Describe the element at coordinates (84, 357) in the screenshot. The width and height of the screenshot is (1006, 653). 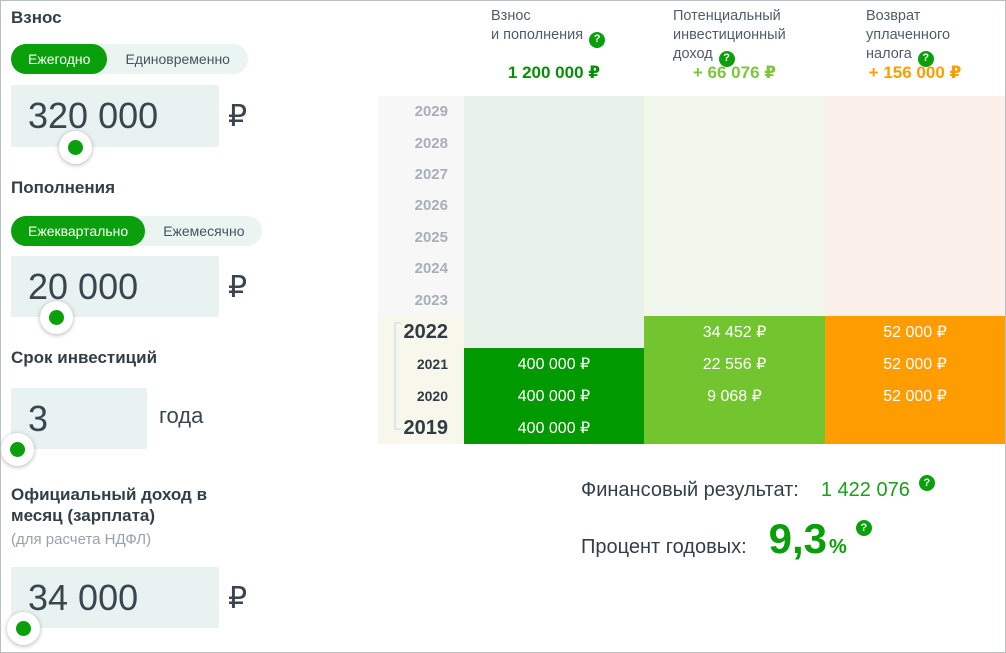
I see `term-title: Срок инвестиций` at that location.